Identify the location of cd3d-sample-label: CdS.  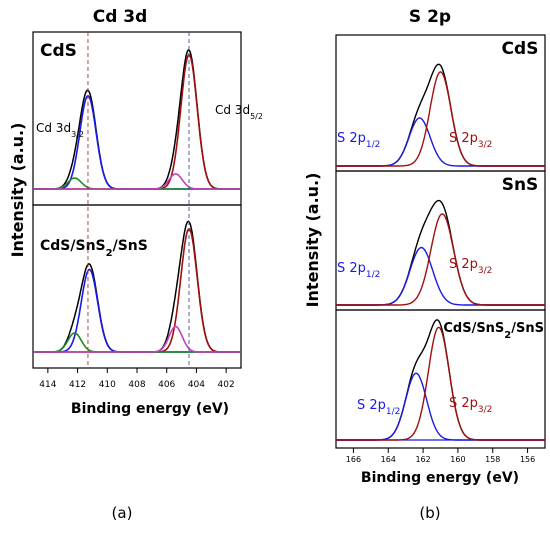
(58, 51).